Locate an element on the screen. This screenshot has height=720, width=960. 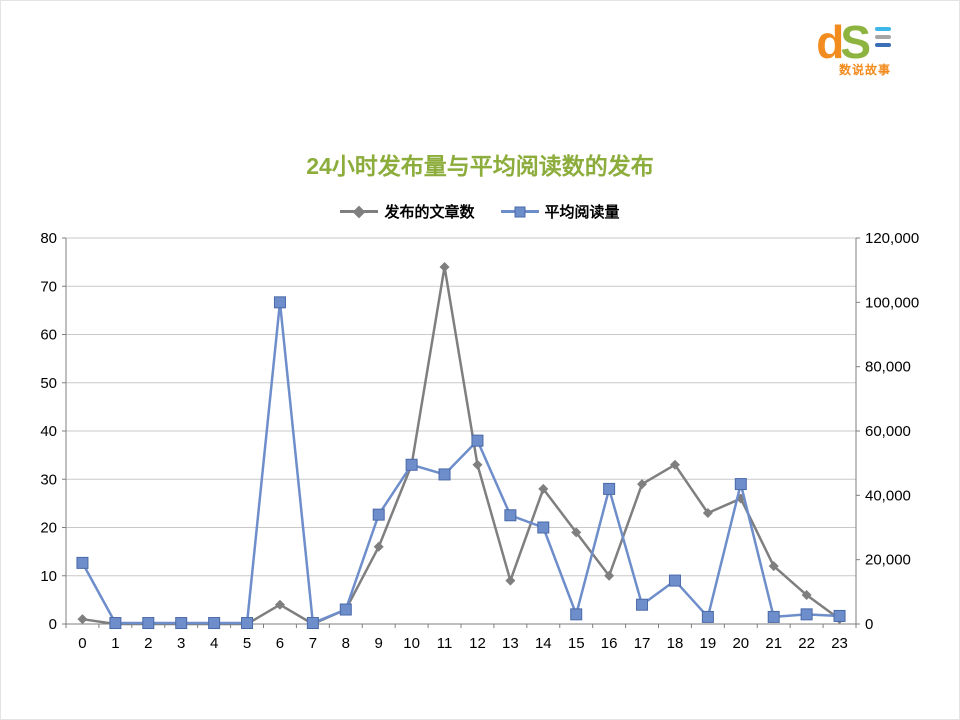
right-axis-label: 0 is located at coordinates (869, 624).